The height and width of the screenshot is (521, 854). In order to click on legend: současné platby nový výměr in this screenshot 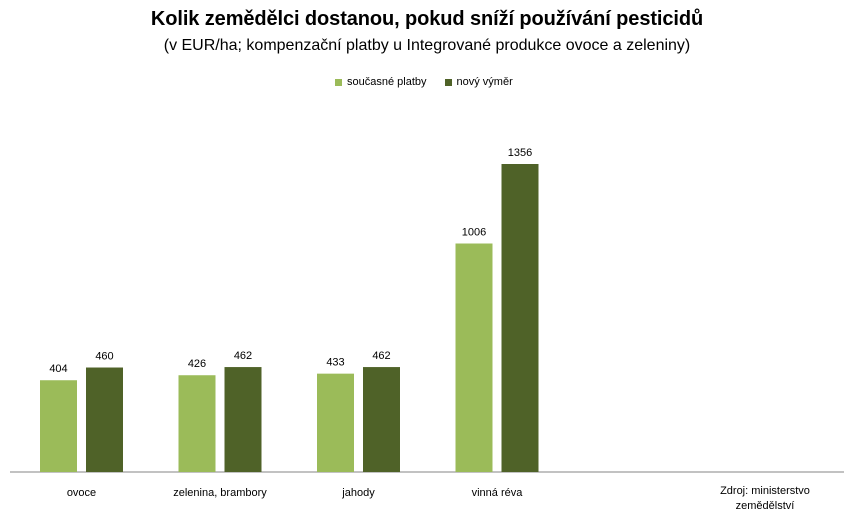, I will do `click(433, 82)`.